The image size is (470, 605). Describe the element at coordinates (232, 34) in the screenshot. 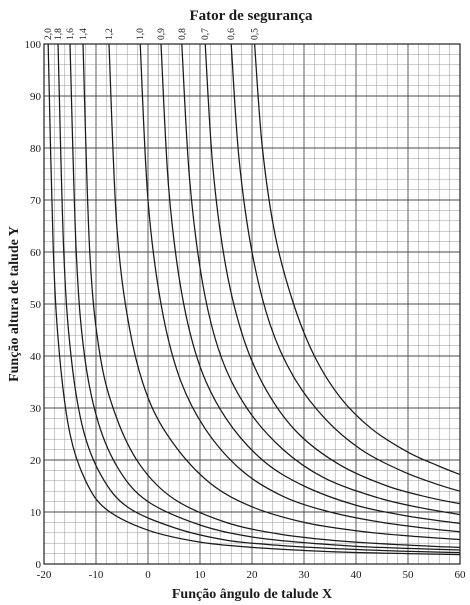

I see `curve-label: 0,6` at that location.